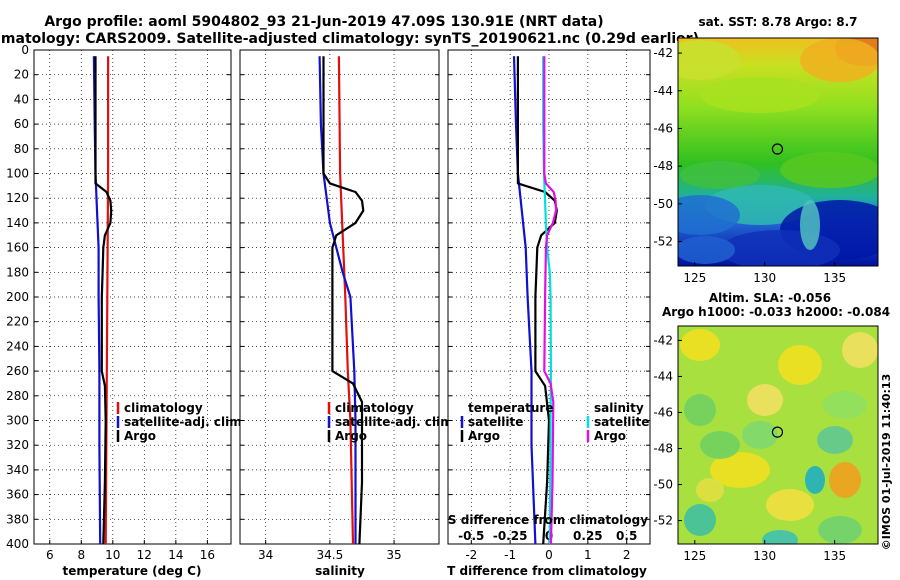  Describe the element at coordinates (17, 272) in the screenshot. I see `depth-tick-label: 180` at that location.